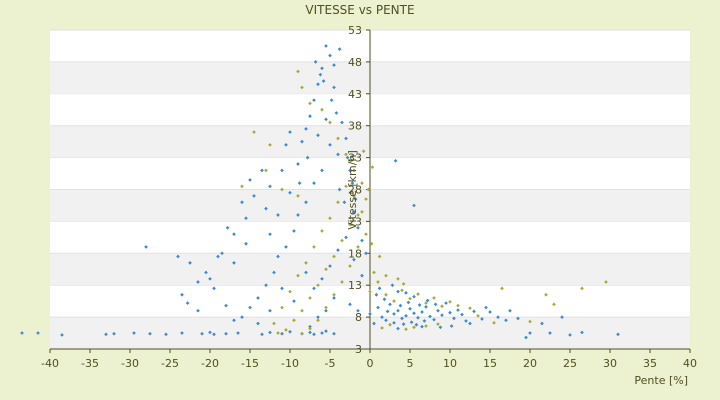  Describe the element at coordinates (355, 221) in the screenshot. I see `y-tick-label: 23` at that location.